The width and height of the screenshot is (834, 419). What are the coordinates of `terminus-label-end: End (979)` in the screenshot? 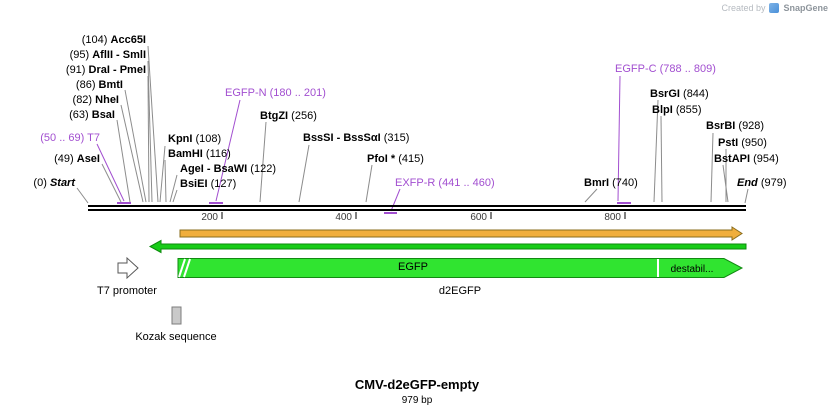 It's located at (762, 183).